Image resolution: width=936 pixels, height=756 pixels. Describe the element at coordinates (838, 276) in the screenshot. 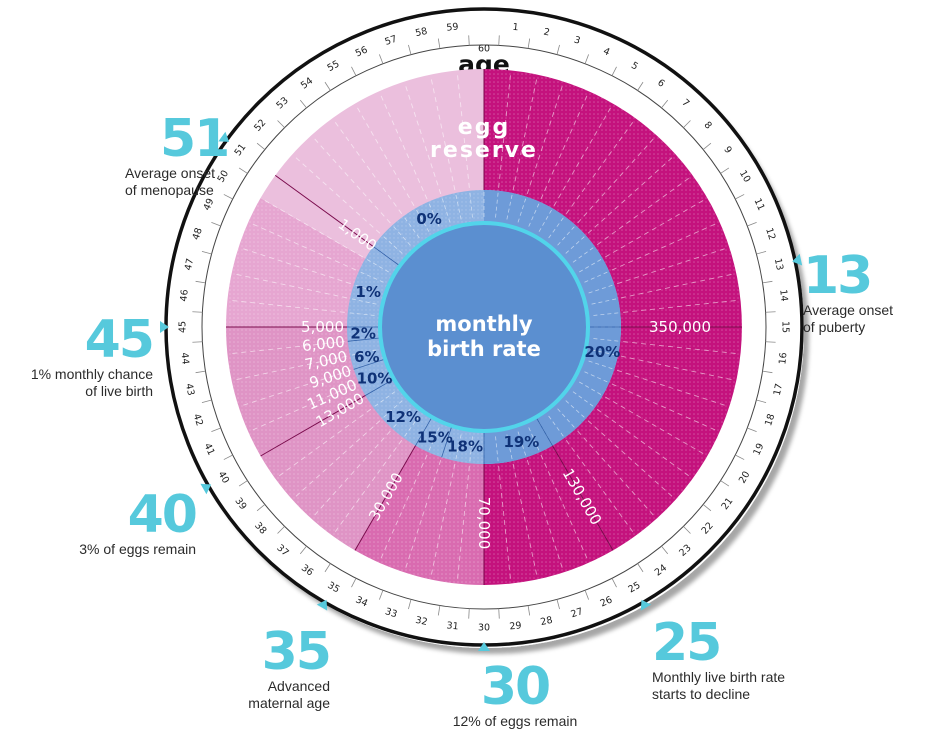

I see `callout-number: 13` at that location.